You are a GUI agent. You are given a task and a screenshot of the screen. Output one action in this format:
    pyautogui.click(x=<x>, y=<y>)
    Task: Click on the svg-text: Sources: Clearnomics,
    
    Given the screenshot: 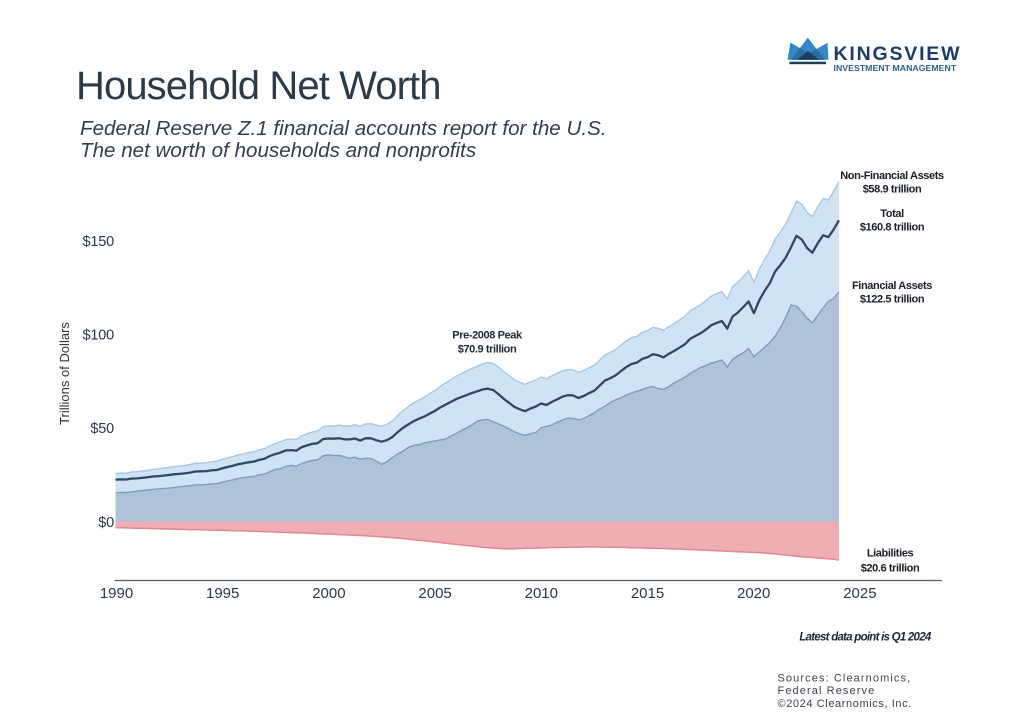 What is the action you would take?
    pyautogui.click(x=845, y=679)
    